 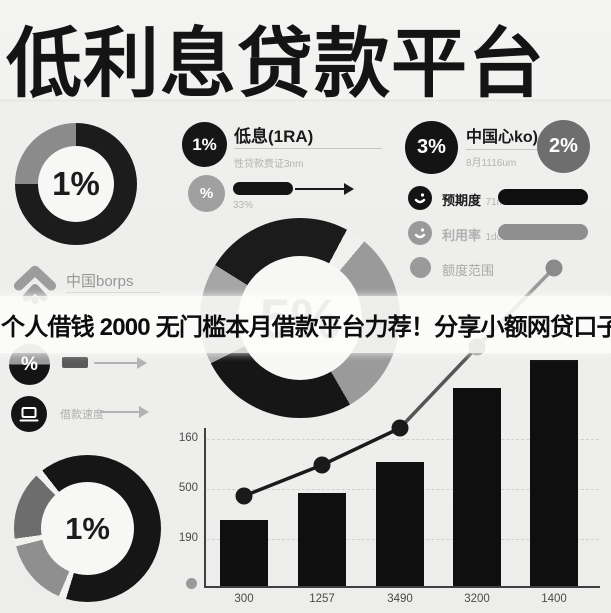 What do you see at coordinates (275, 64) in the screenshot?
I see `page-title: 低利息贷款平台` at bounding box center [275, 64].